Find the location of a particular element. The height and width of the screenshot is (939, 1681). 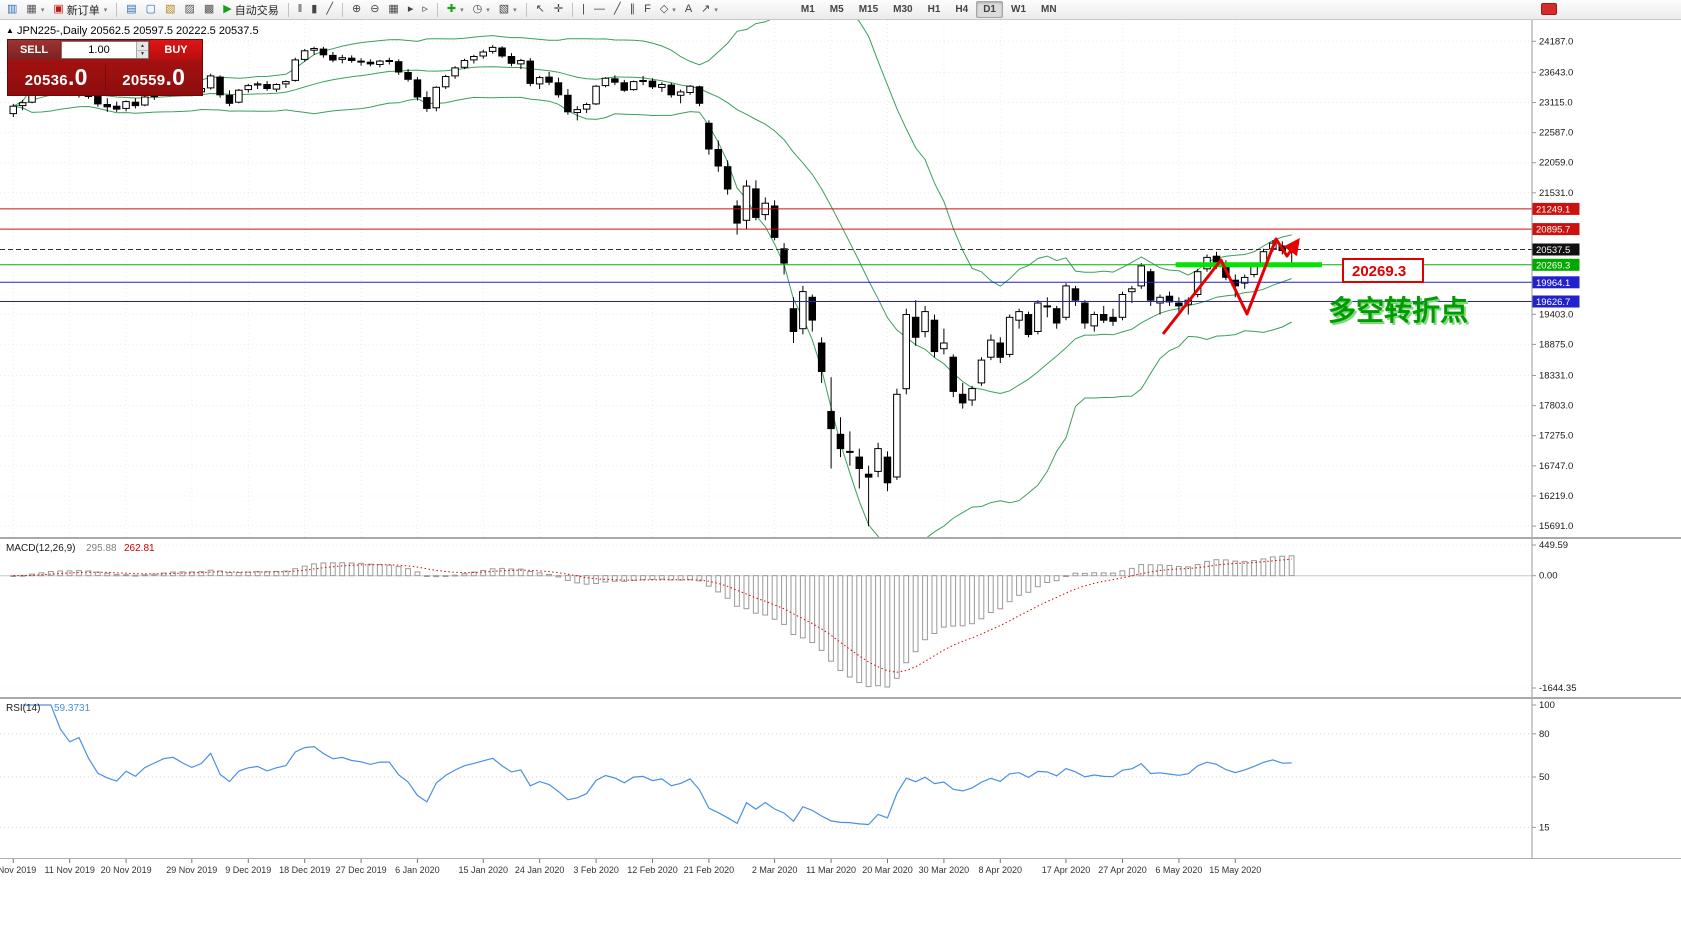

channel-icon: ∥ is located at coordinates (632, 9).